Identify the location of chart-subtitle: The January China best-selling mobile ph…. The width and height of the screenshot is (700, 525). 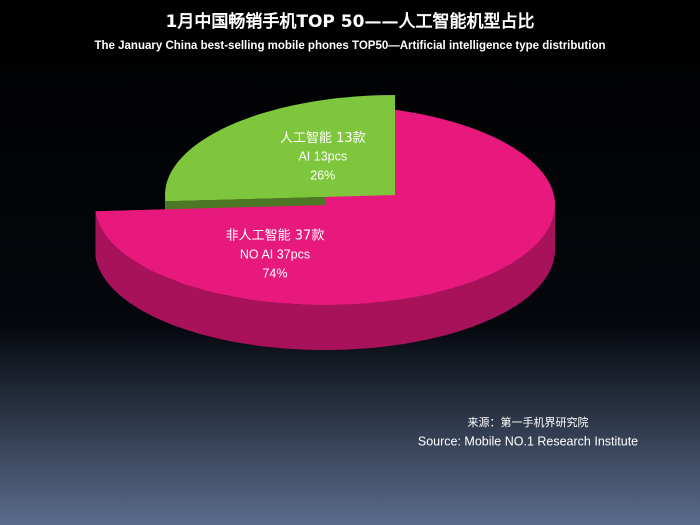
(350, 46).